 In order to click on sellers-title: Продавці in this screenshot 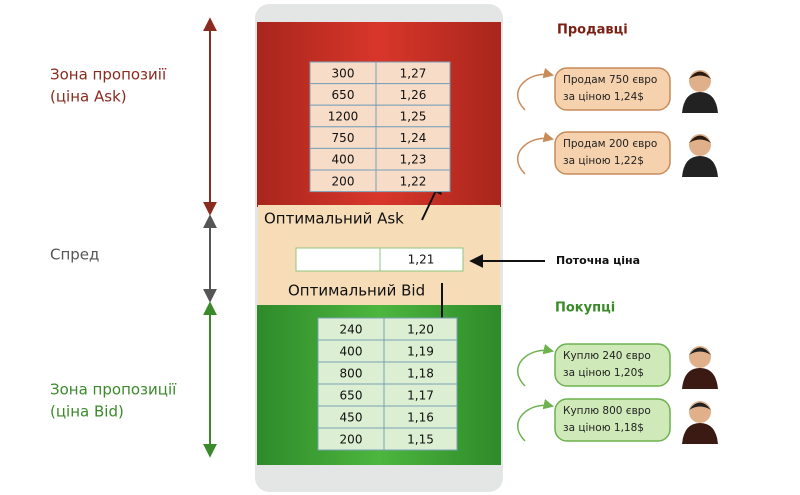, I will do `click(592, 30)`.